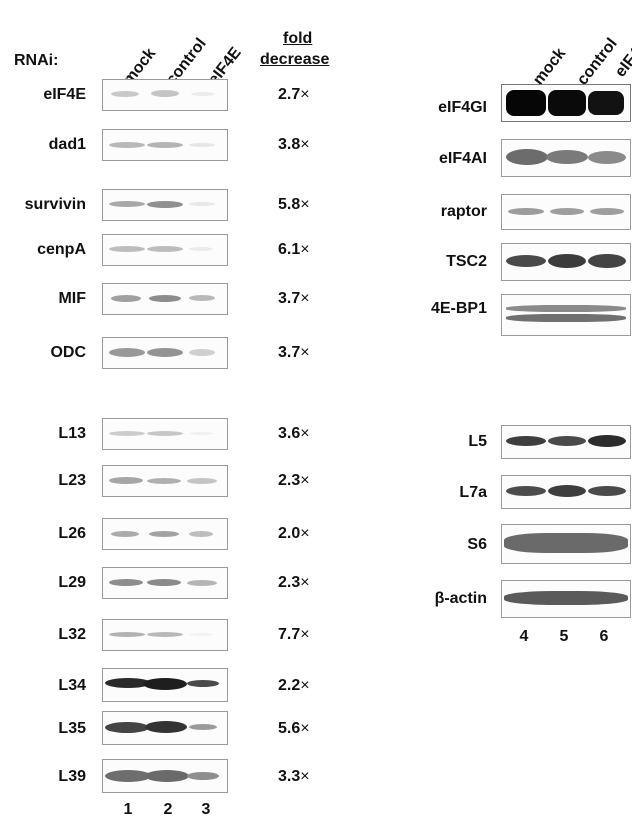 The width and height of the screenshot is (632, 829). Describe the element at coordinates (477, 544) in the screenshot. I see `blot-label: S6` at that location.